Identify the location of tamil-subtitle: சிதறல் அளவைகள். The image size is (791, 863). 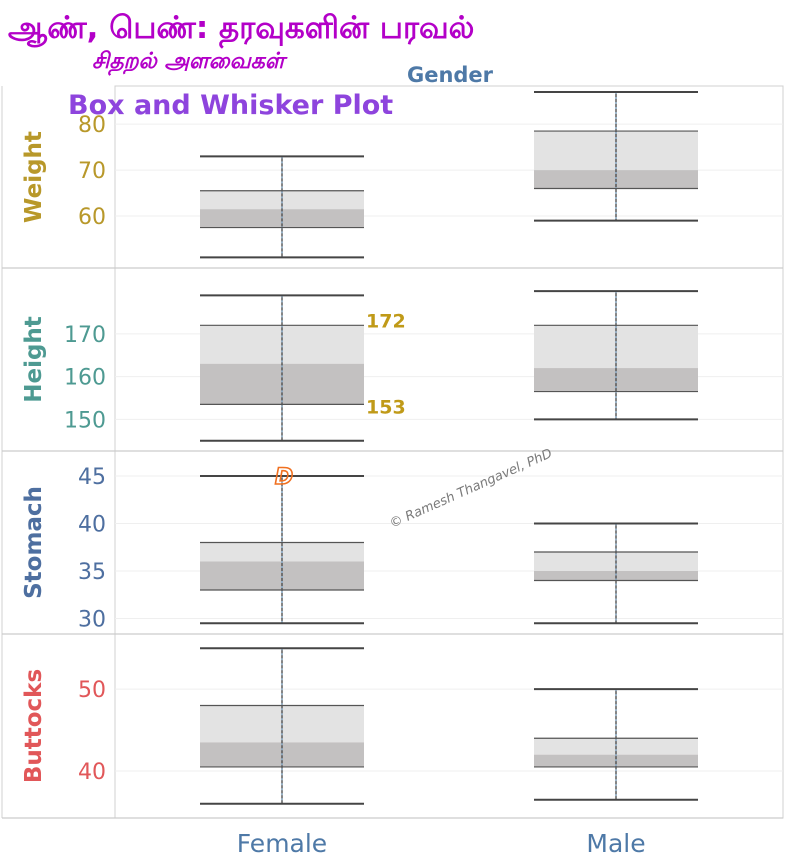
(190, 62).